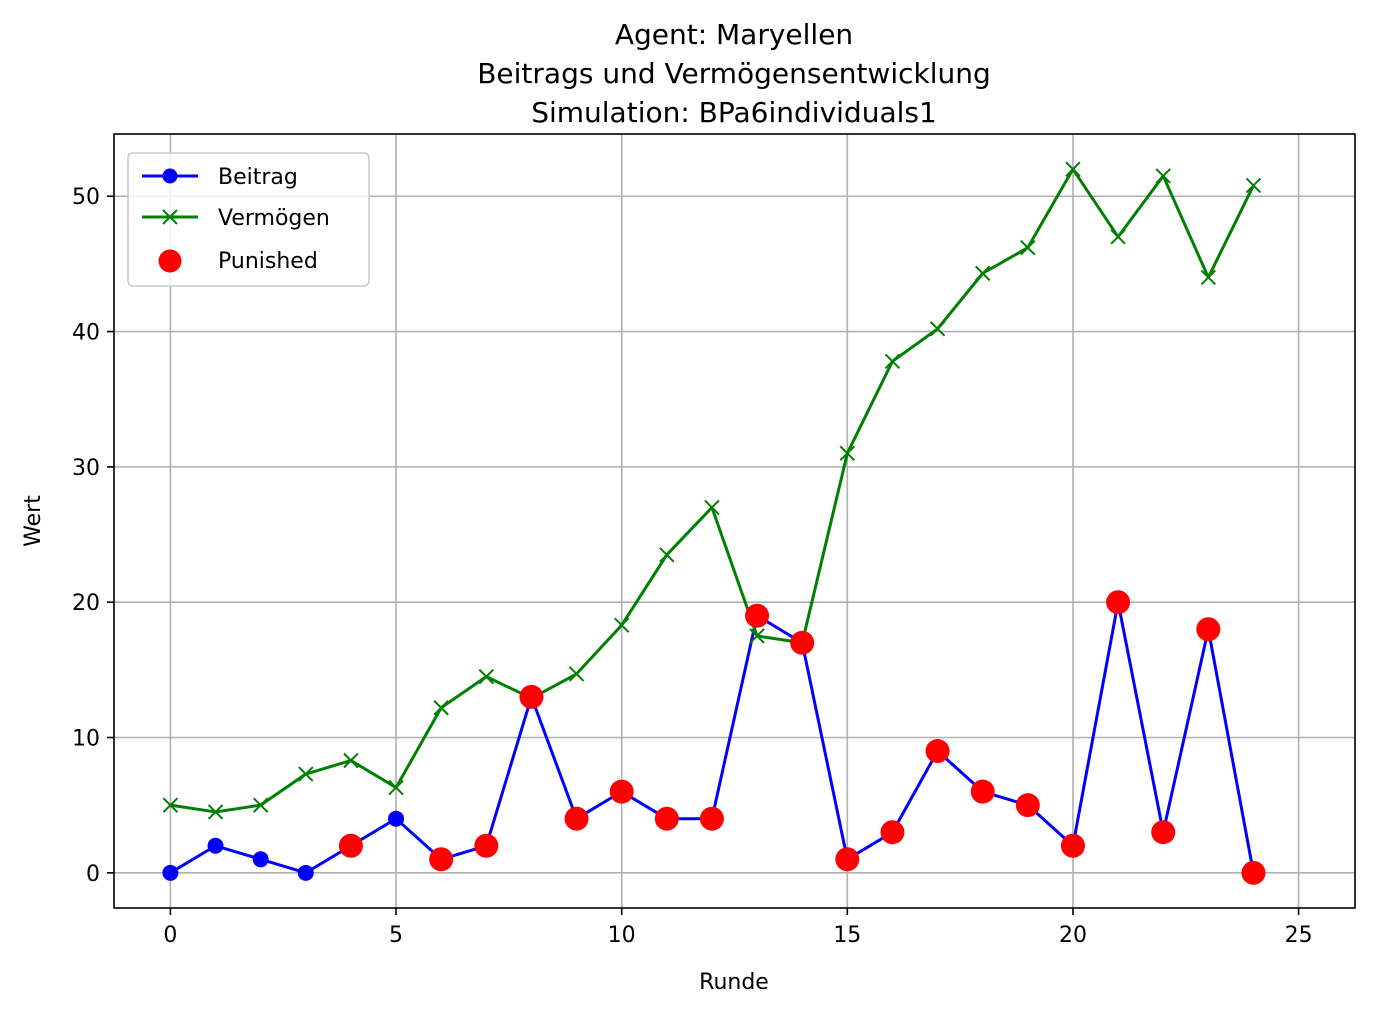 The width and height of the screenshot is (1382, 1015). I want to click on legend-box, so click(248, 219).